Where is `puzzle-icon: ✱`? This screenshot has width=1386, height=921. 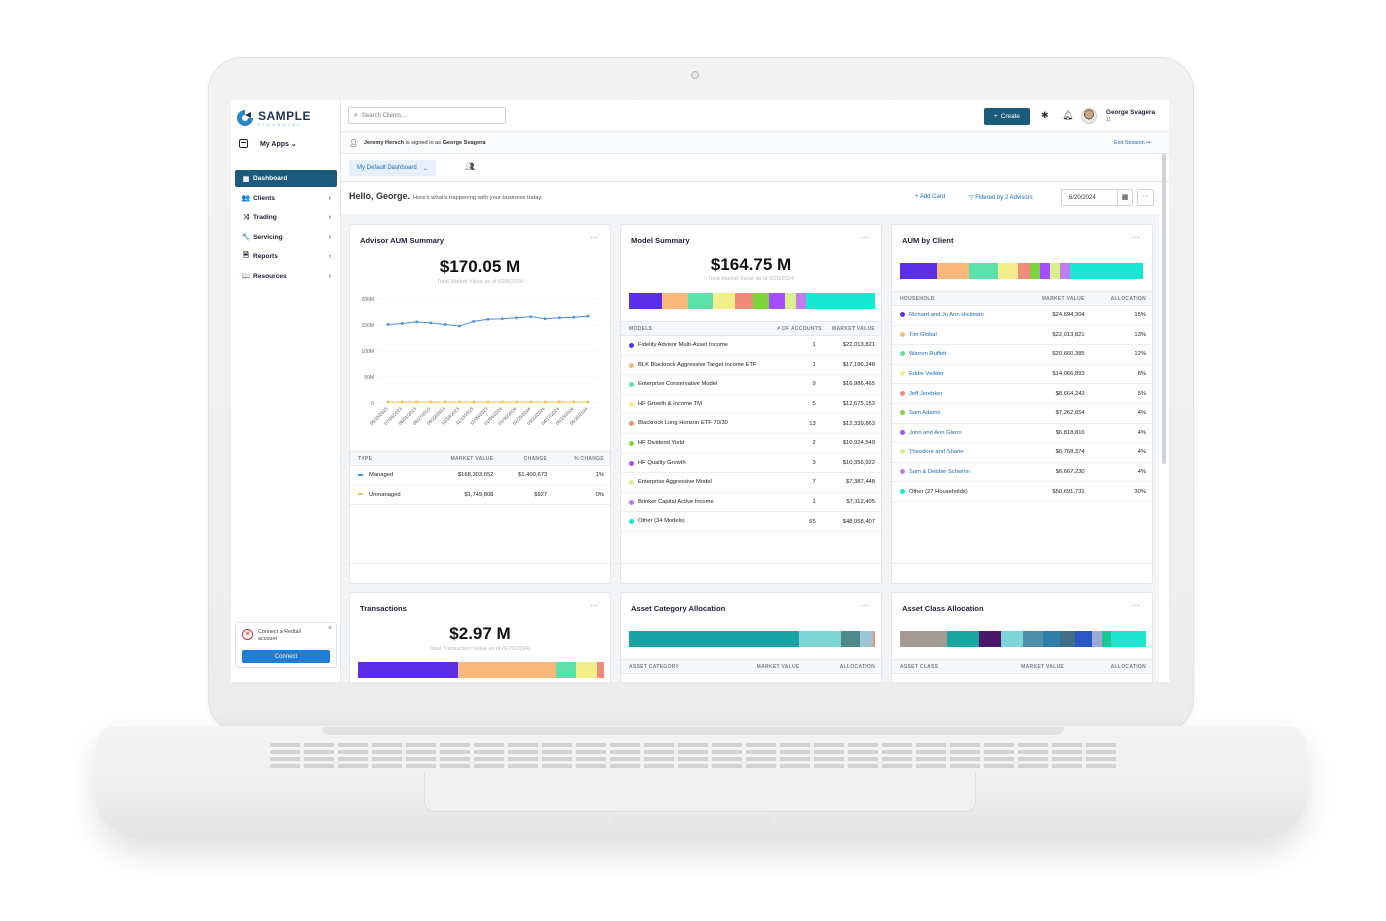
puzzle-icon: ✱ is located at coordinates (1045, 115).